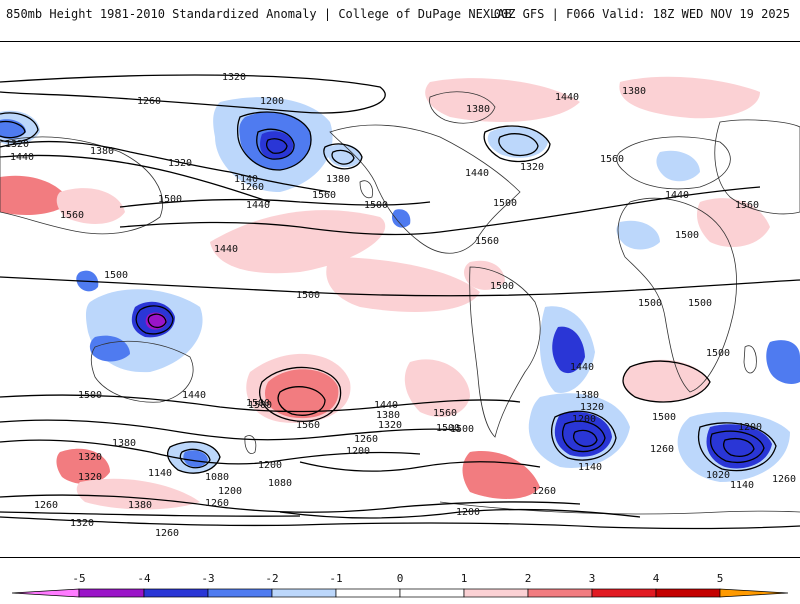 This screenshot has height=604, width=800. I want to click on legend-swatch-neg4, so click(111, 593).